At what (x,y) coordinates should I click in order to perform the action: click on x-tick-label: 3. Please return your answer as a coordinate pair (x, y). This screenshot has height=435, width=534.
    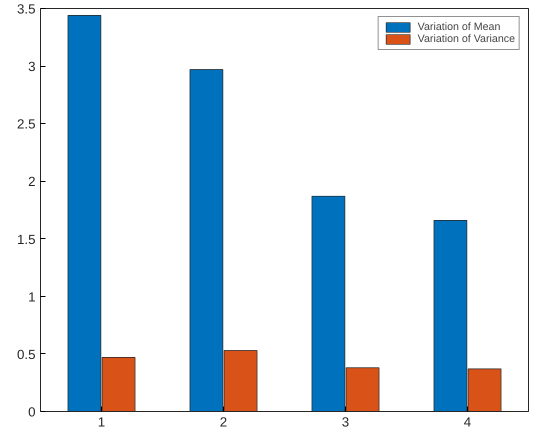
    Looking at the image, I should click on (346, 422).